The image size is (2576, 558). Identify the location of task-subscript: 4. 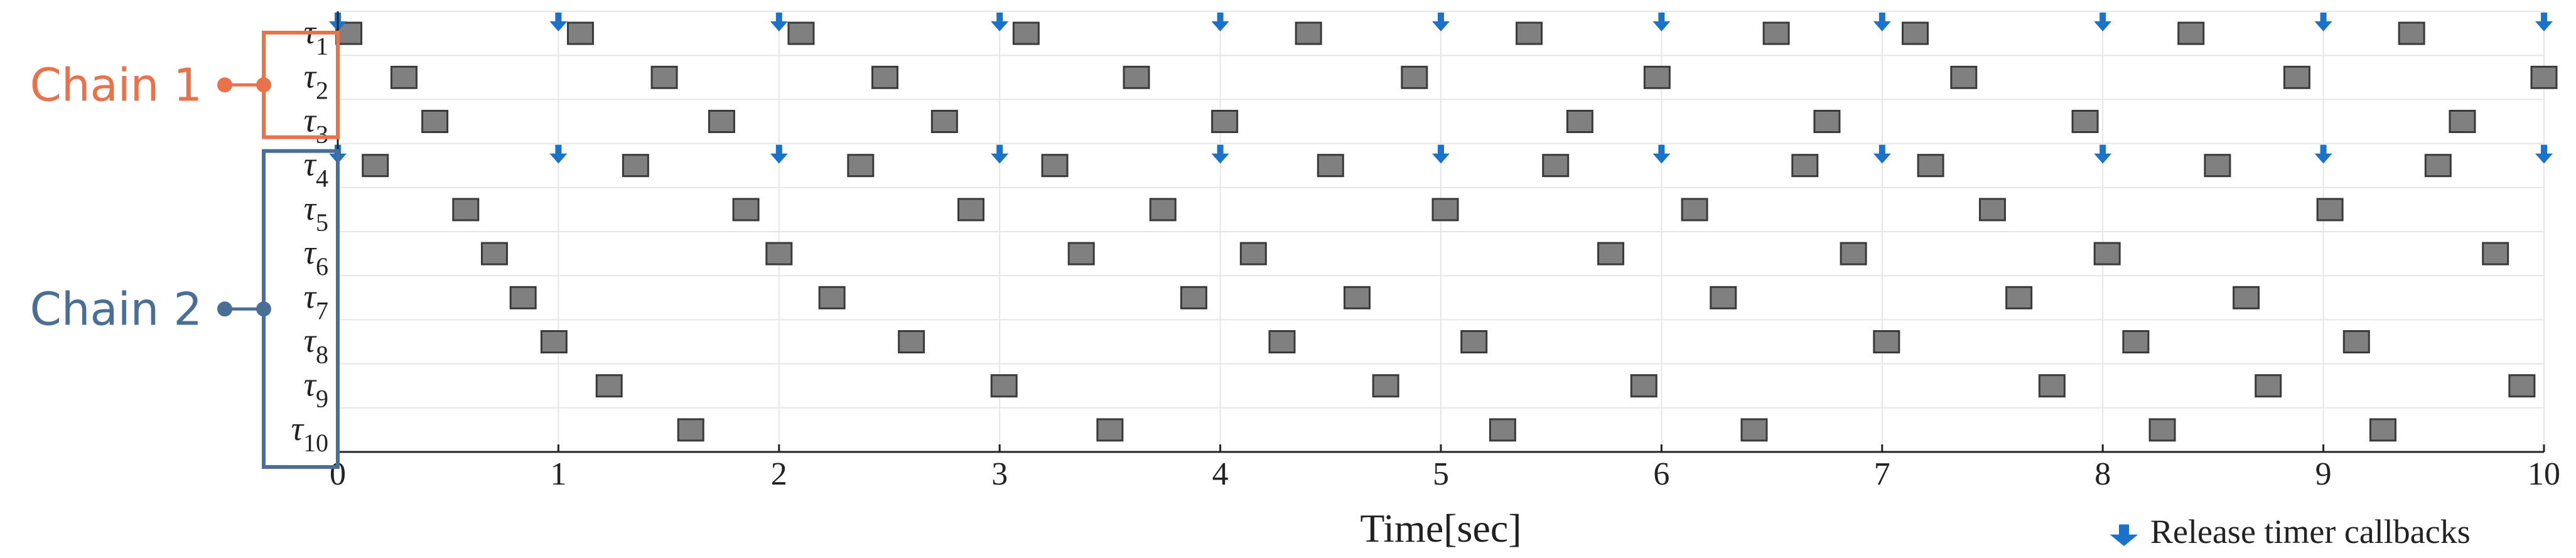
(322, 178).